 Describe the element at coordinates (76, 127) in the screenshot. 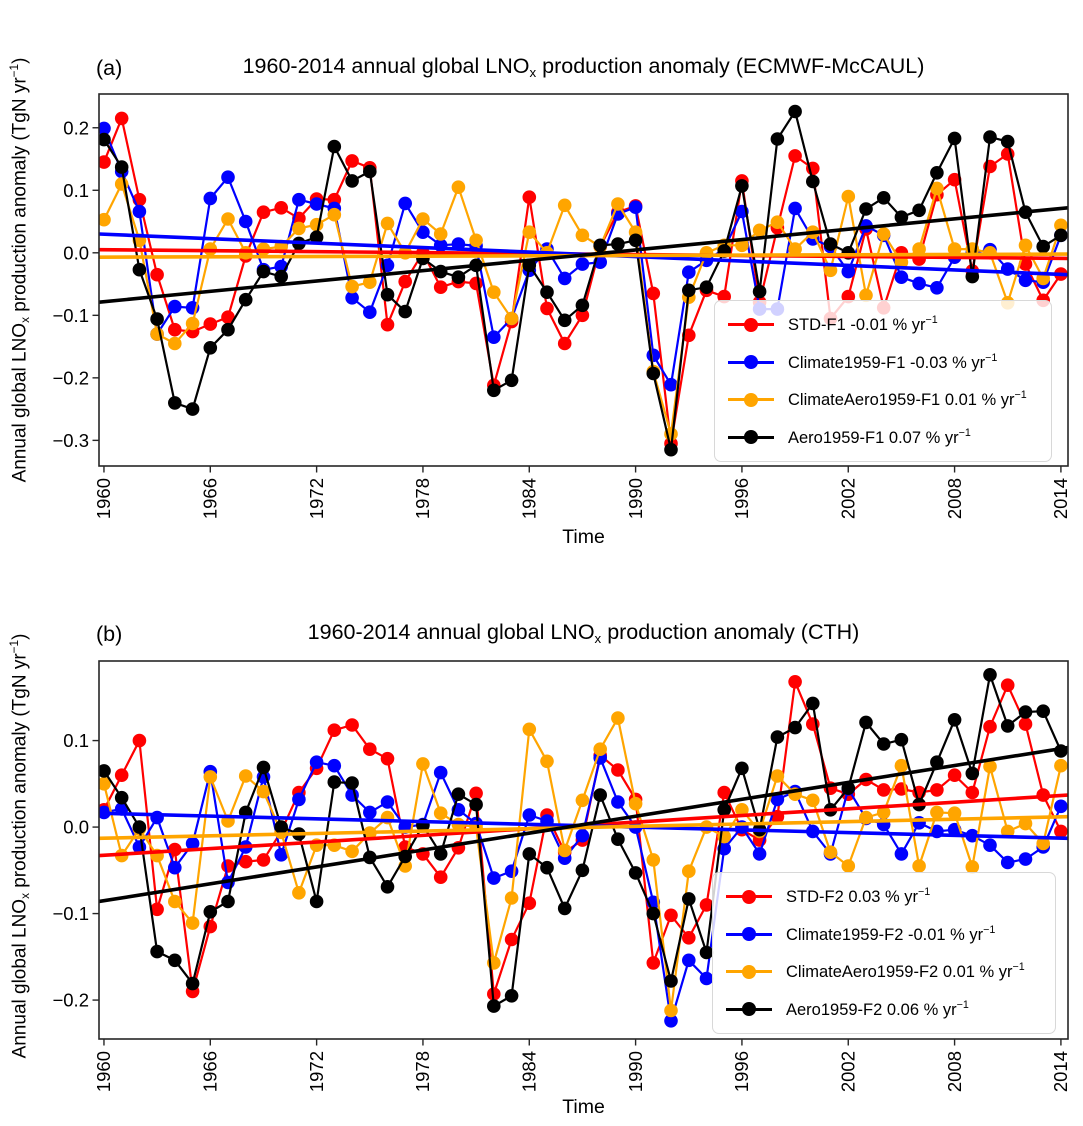

I see `y-tick-label: 0.2` at that location.